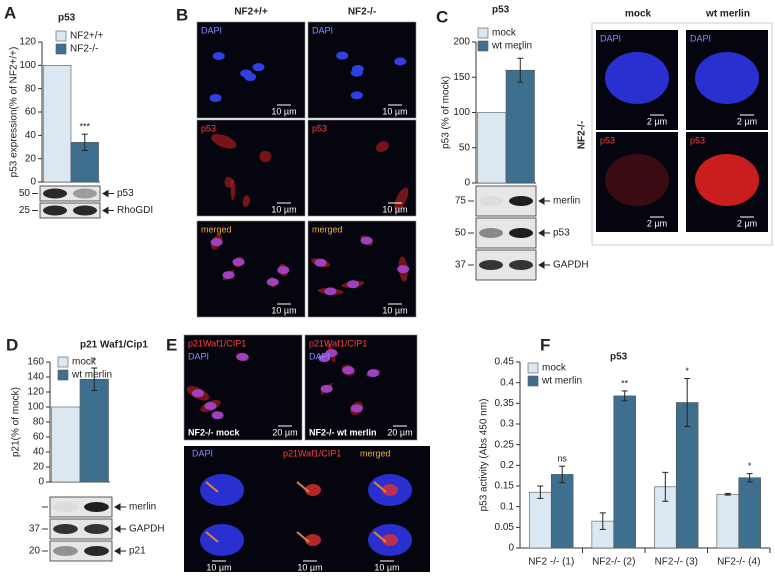  What do you see at coordinates (738, 562) in the screenshot?
I see `x-tick-label: NF2-/- (4)` at bounding box center [738, 562].